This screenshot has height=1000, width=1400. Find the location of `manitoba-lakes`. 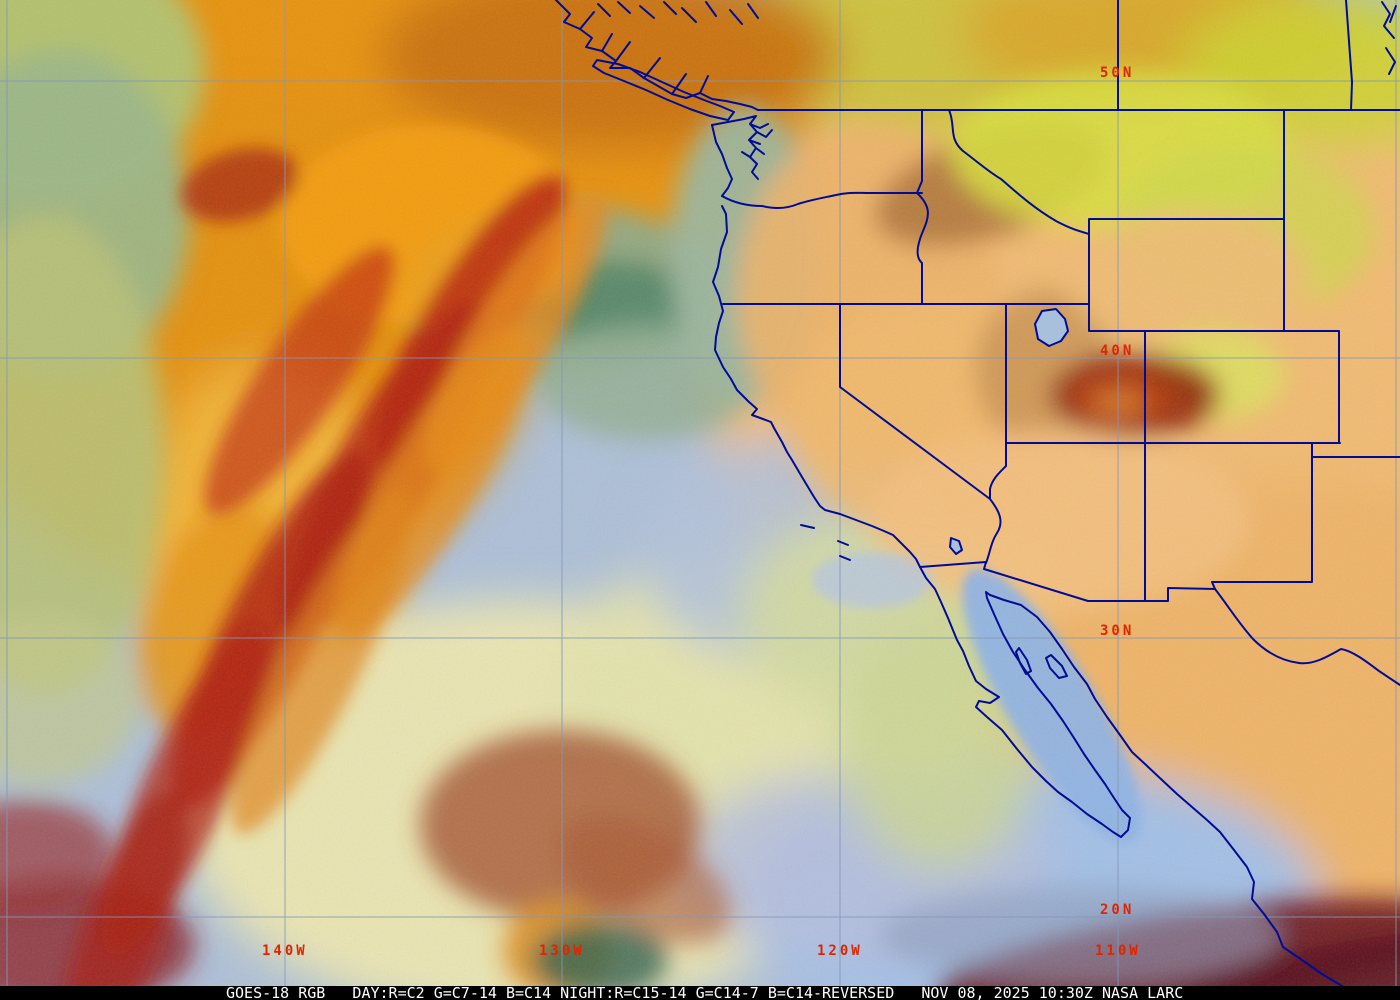

manitoba-lakes is located at coordinates (1389, 38).